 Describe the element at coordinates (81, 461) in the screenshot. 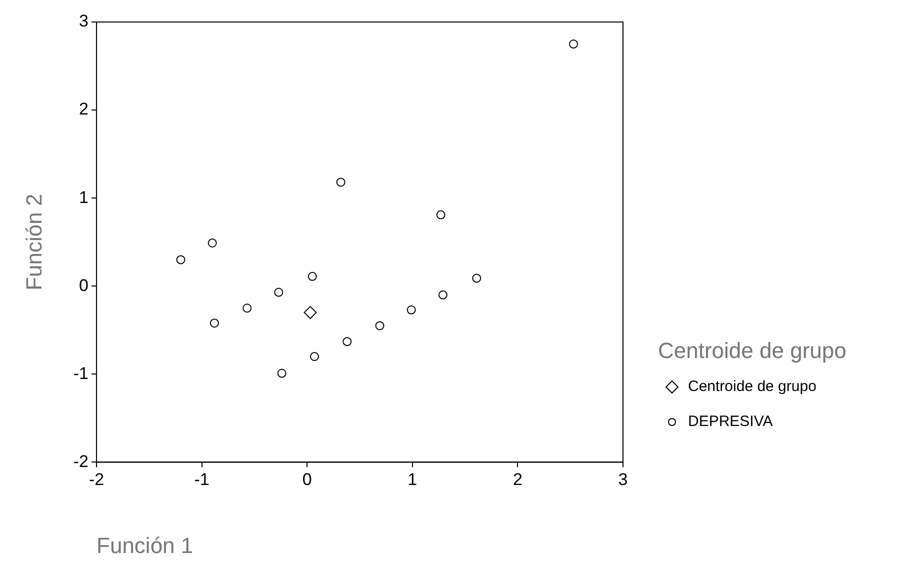

I see `y-tick-label: -2` at that location.